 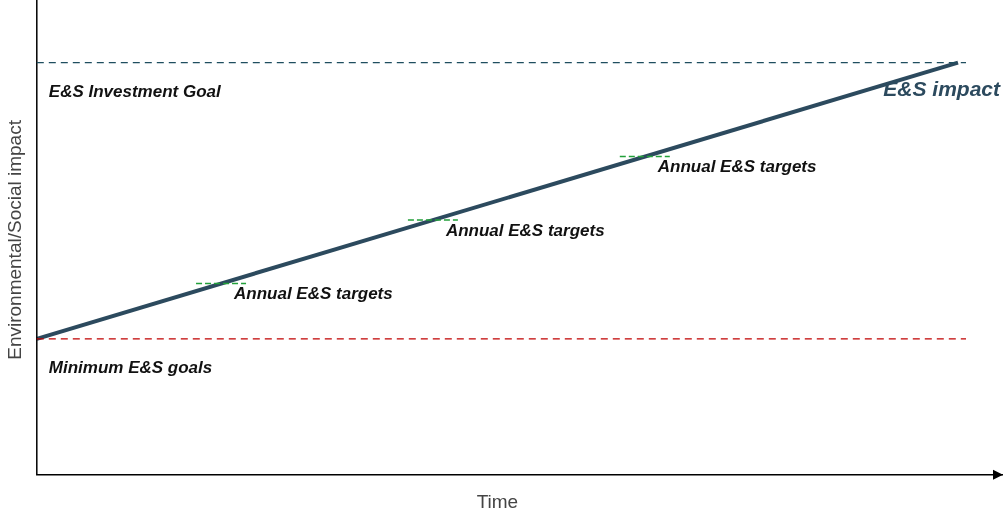 What do you see at coordinates (14, 239) in the screenshot?
I see `y-axis-title: Environmental/Social impact` at bounding box center [14, 239].